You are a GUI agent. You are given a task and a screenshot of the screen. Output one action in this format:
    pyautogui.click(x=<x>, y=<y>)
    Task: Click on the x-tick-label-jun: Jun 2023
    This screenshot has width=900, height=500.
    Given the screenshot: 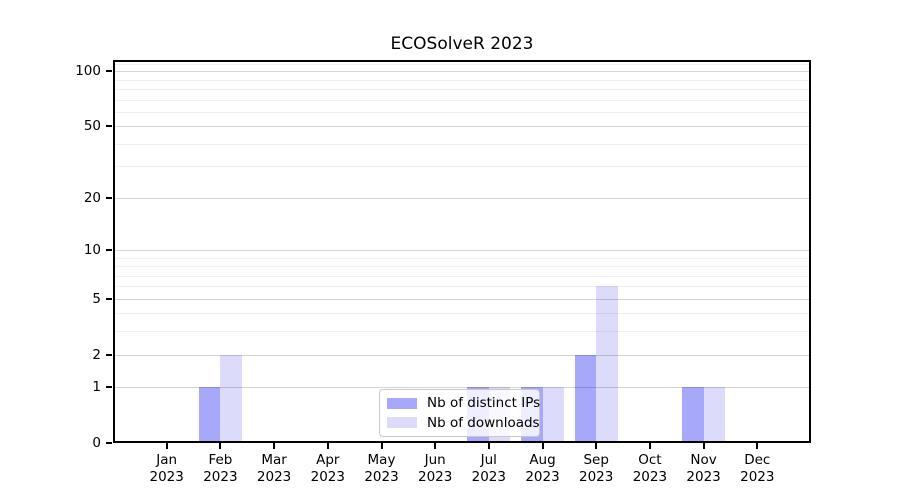 What is the action you would take?
    pyautogui.click(x=435, y=468)
    